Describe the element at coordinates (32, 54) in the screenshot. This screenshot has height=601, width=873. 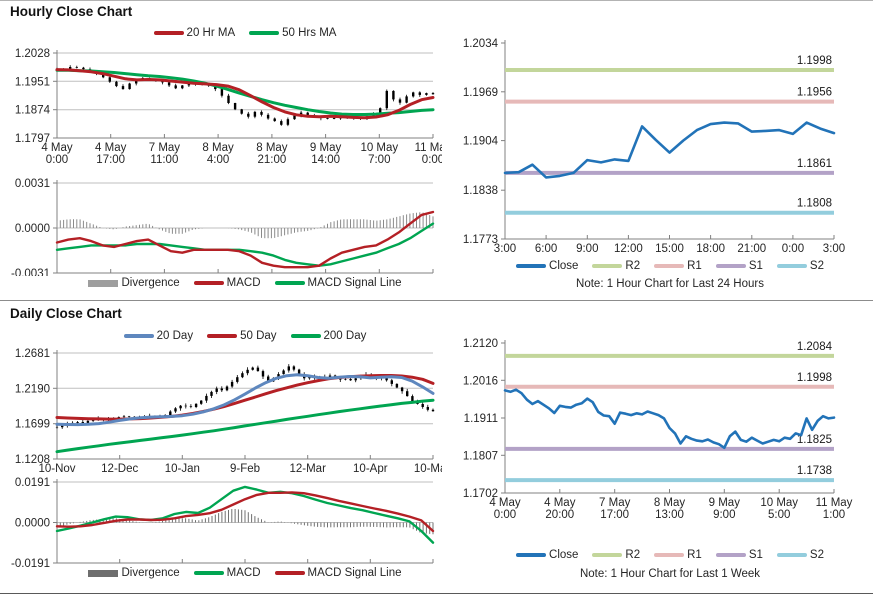
I see `svg-text: 1.2028` at that location.